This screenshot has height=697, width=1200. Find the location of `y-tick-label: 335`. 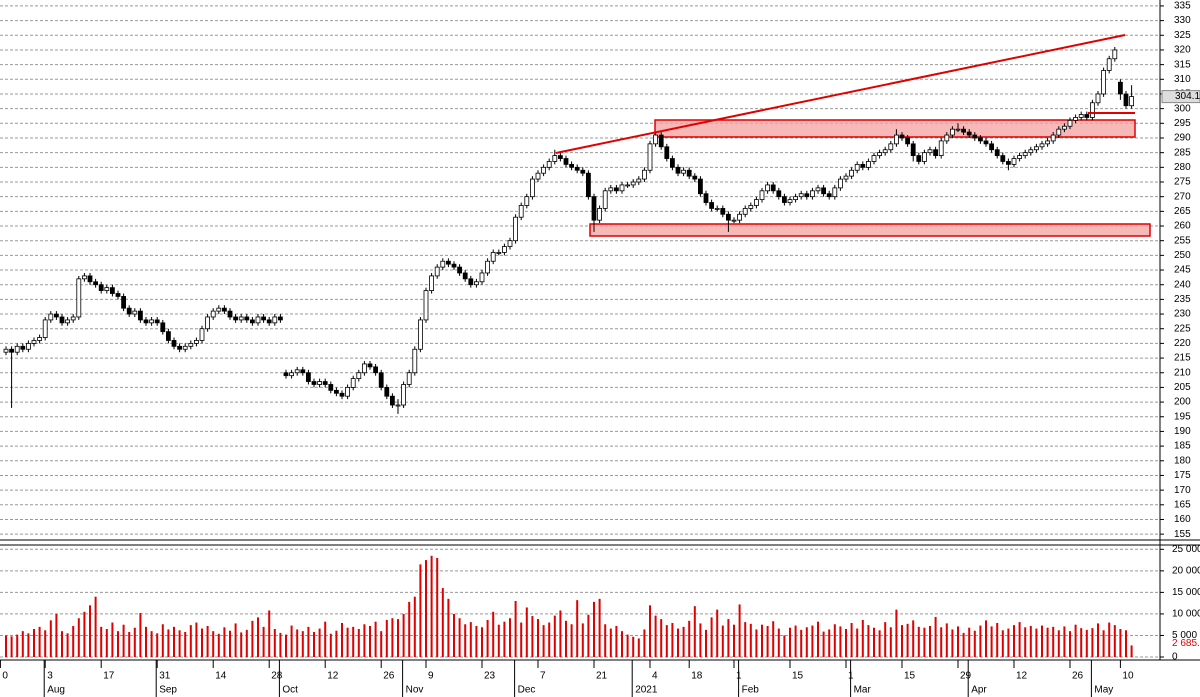

y-tick-label: 335 is located at coordinates (1182, 6).